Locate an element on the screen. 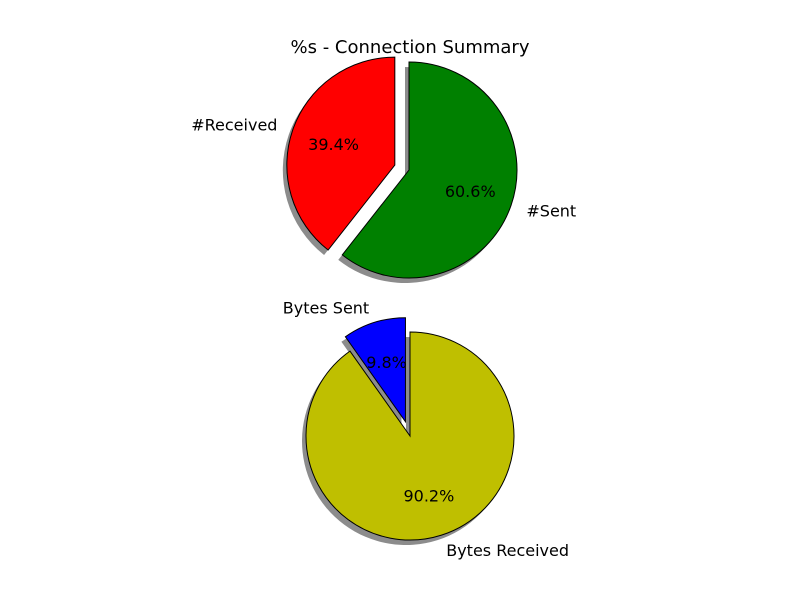 The width and height of the screenshot is (800, 605). pie-slice-bytes-received is located at coordinates (410, 436).